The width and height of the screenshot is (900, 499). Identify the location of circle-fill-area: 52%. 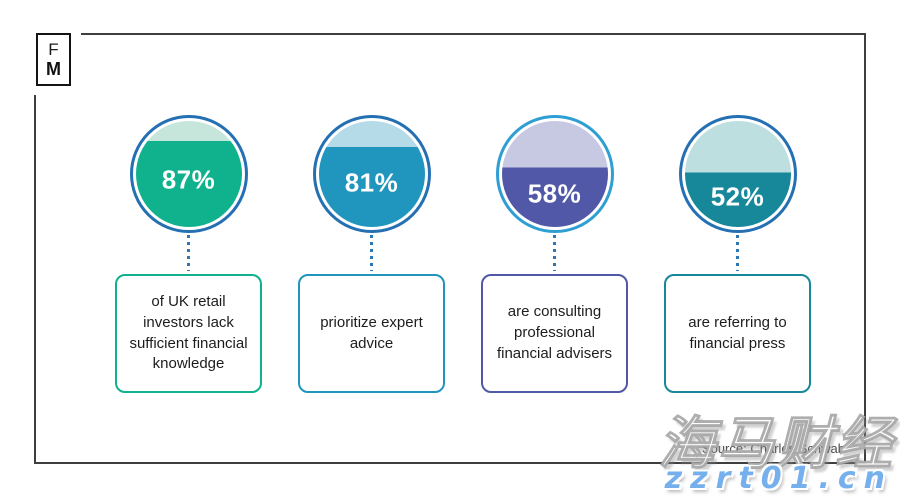
(737, 174).